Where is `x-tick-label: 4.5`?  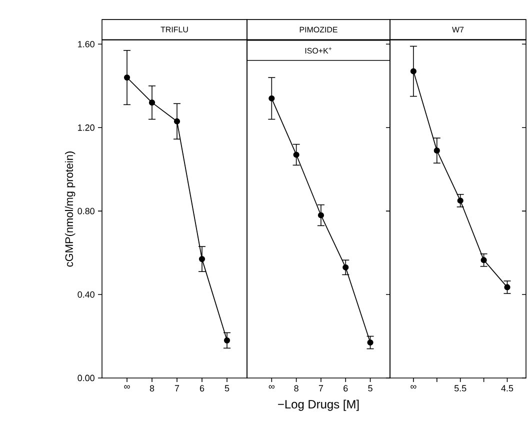 x-tick-label: 4.5 is located at coordinates (507, 388).